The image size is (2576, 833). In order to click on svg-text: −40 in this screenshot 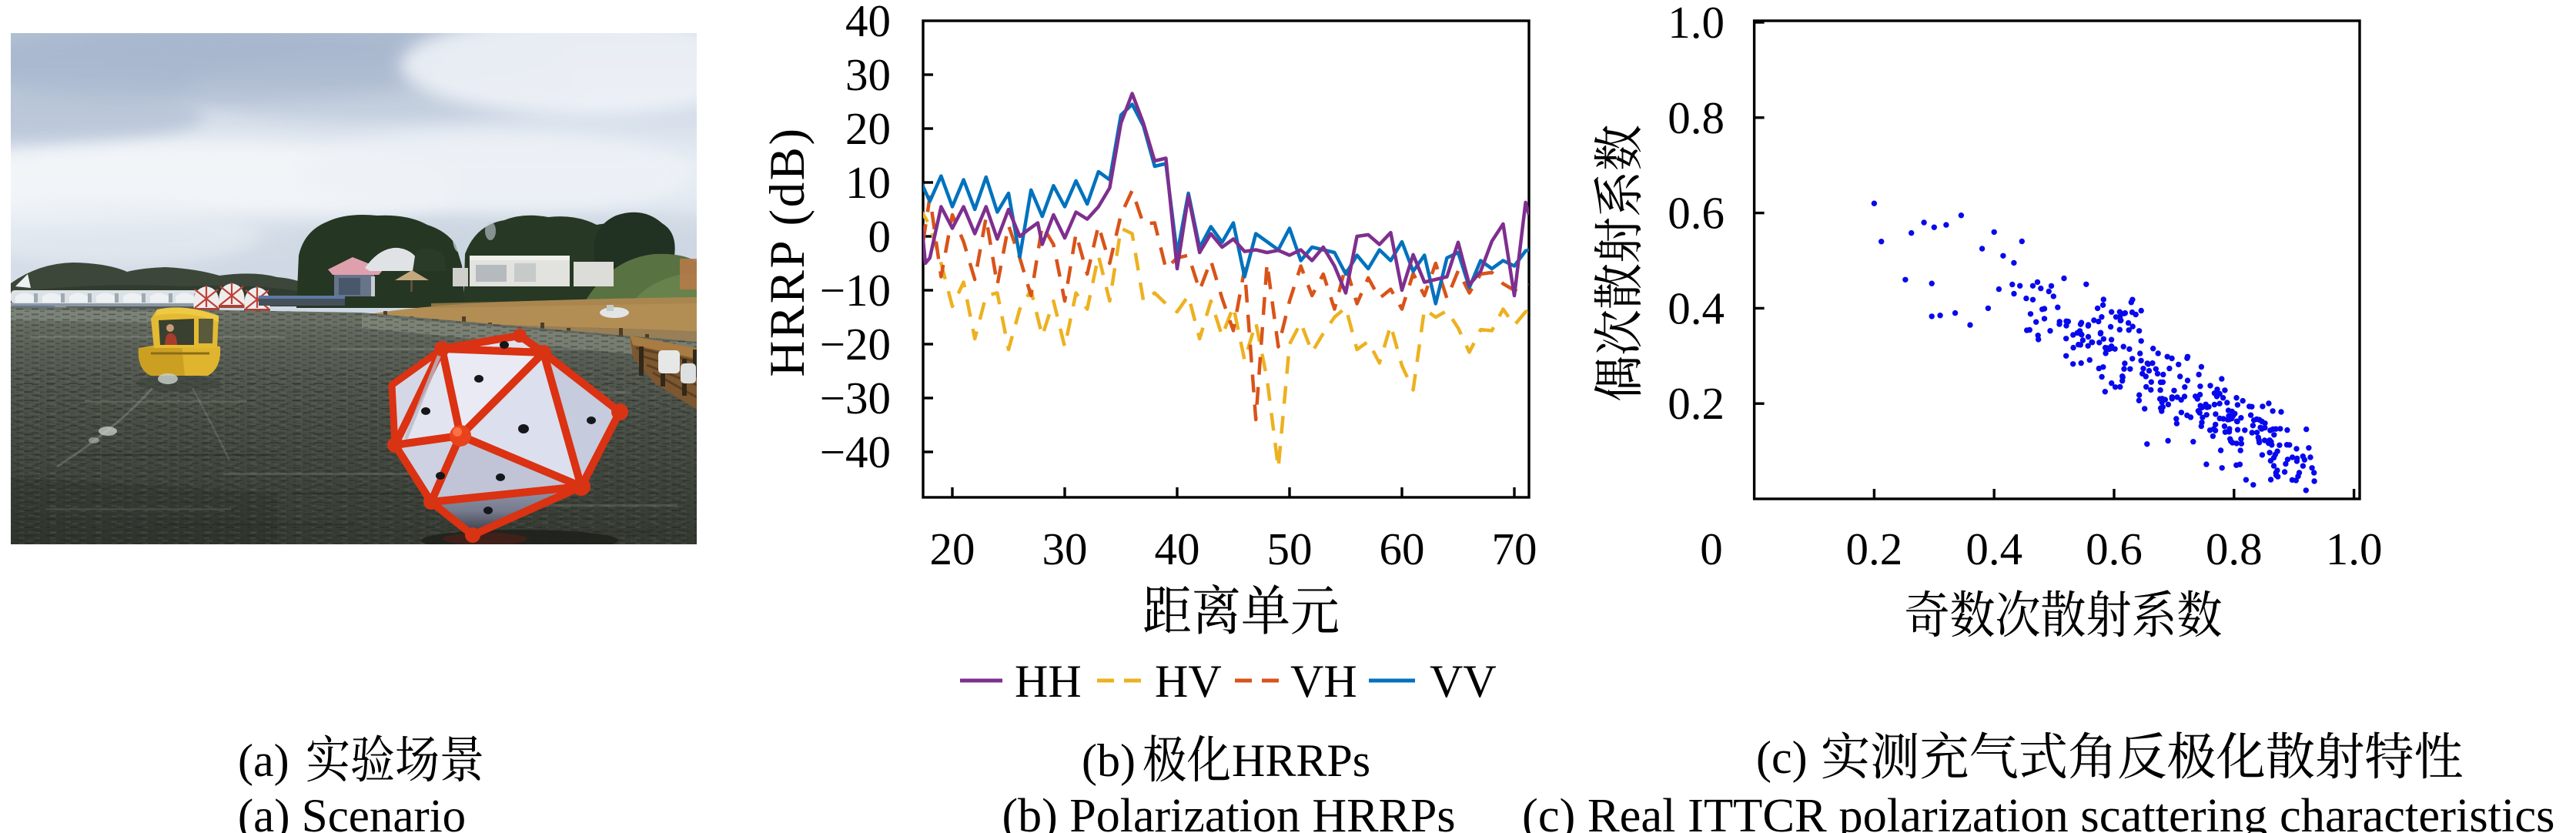, I will do `click(856, 452)`.